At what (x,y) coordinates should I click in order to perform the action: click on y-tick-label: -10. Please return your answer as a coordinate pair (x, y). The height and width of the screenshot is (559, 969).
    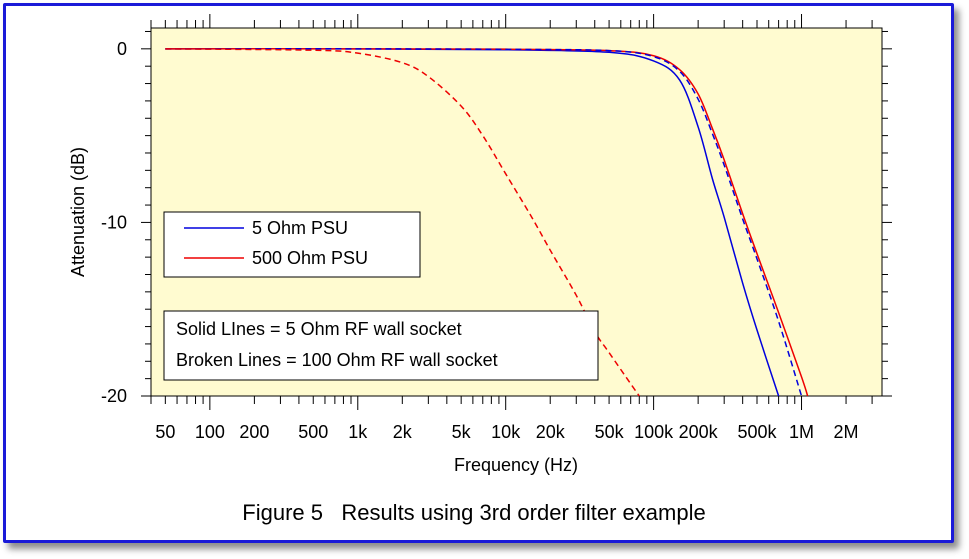
    Looking at the image, I should click on (114, 222).